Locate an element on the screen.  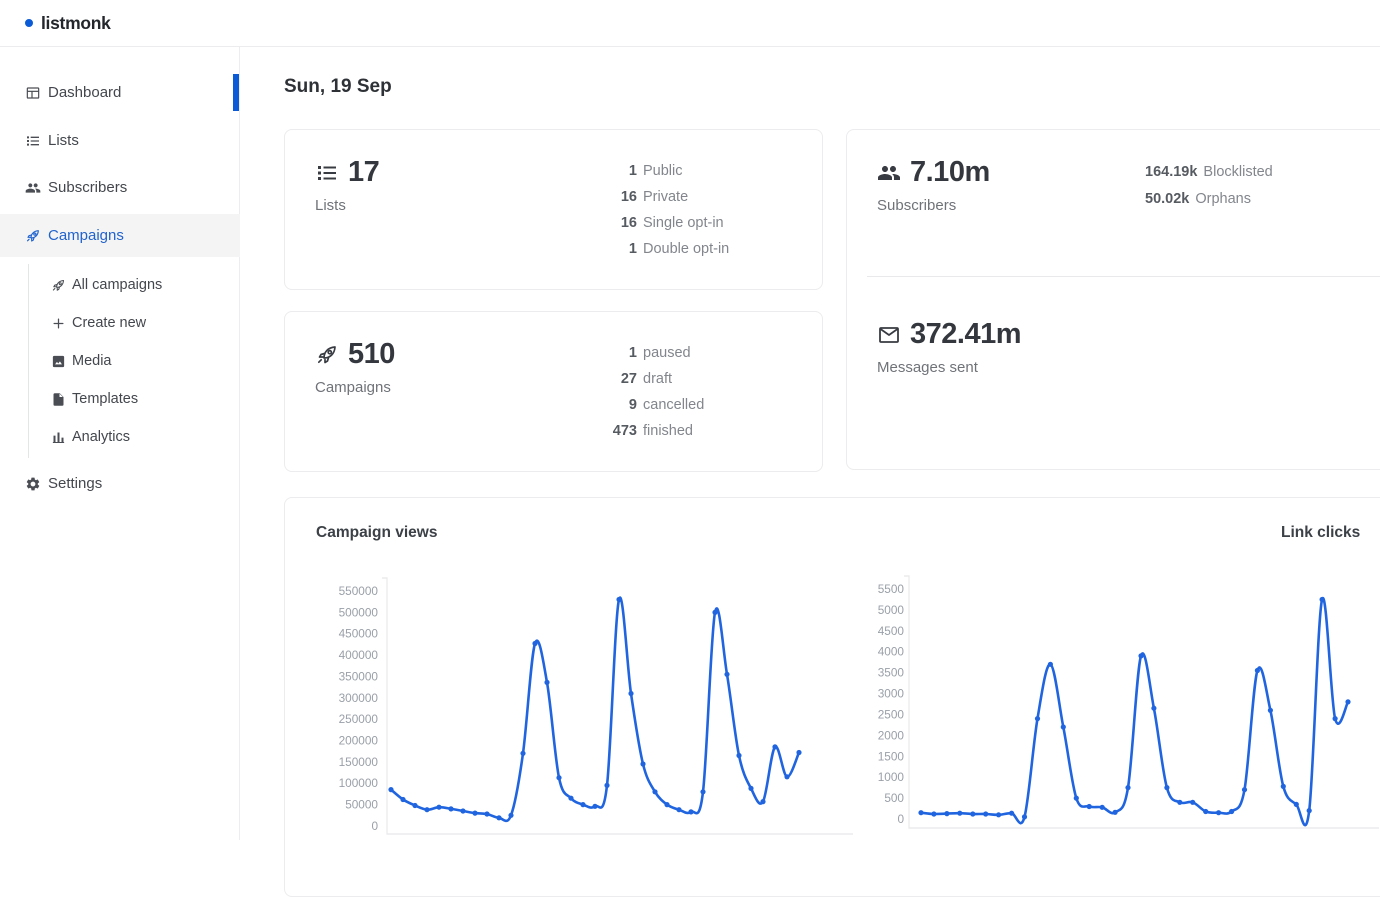
stat-label: finished is located at coordinates (668, 431).